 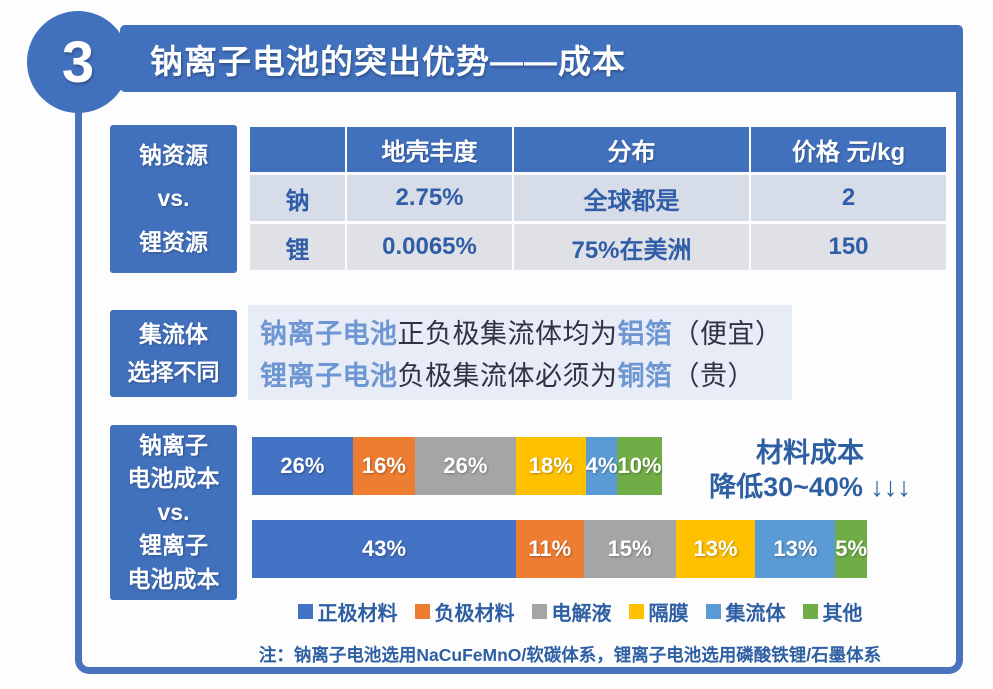 What do you see at coordinates (173, 155) in the screenshot?
I see `sidebar-line: 钠资源` at bounding box center [173, 155].